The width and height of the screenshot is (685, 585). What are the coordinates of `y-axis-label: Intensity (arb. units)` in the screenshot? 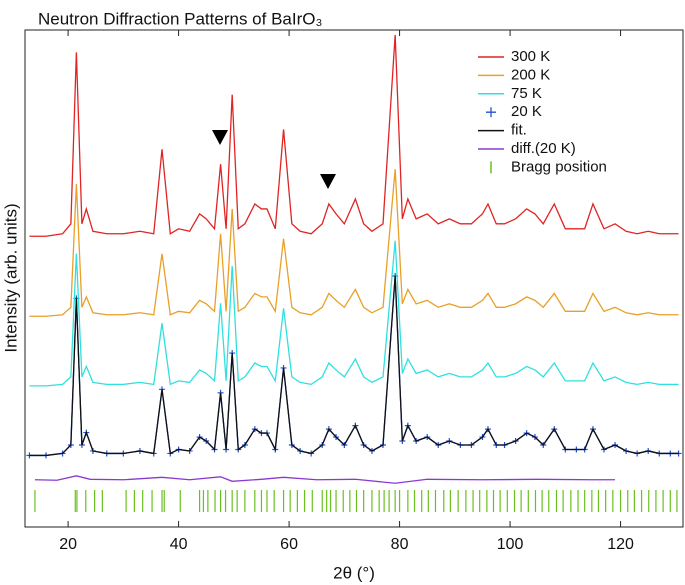 It's located at (10, 277).